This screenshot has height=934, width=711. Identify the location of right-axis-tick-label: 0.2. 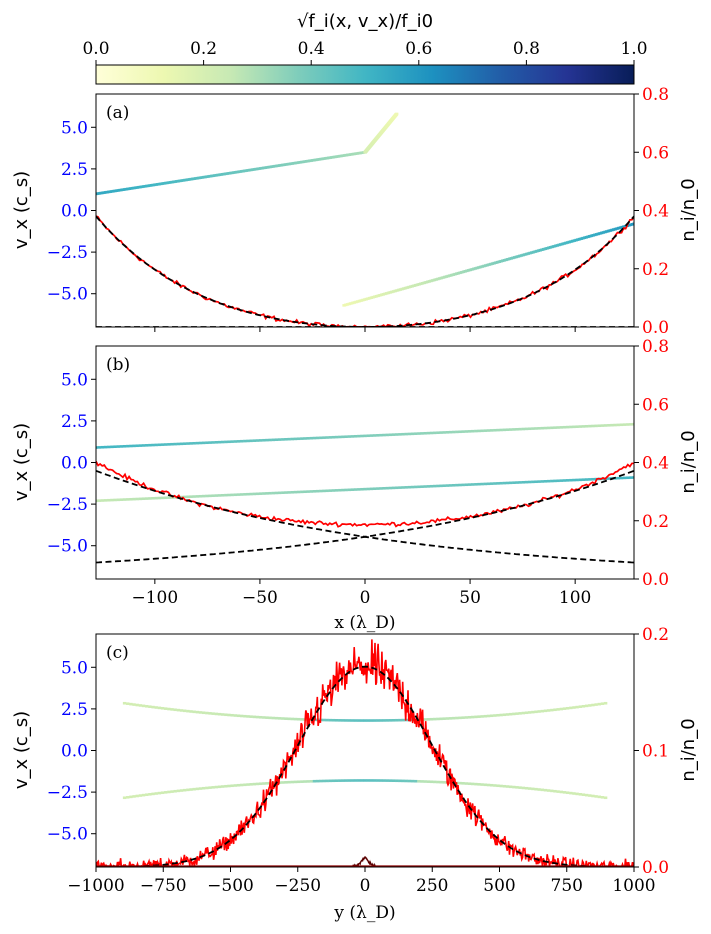
(655, 522).